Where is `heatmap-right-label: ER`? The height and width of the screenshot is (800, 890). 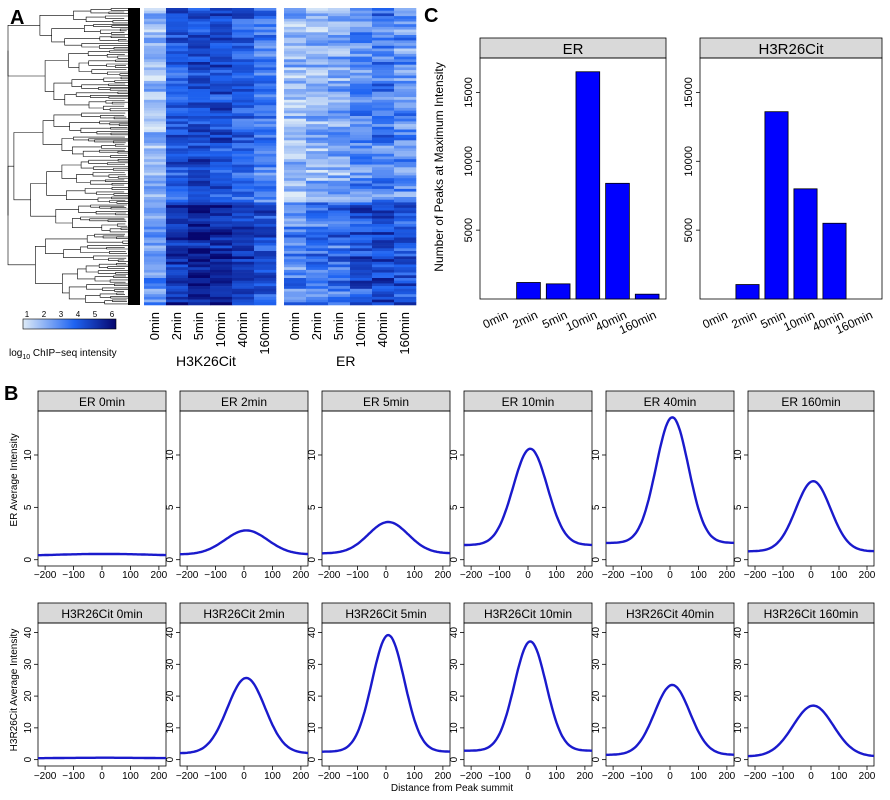 heatmap-right-label: ER is located at coordinates (345, 361).